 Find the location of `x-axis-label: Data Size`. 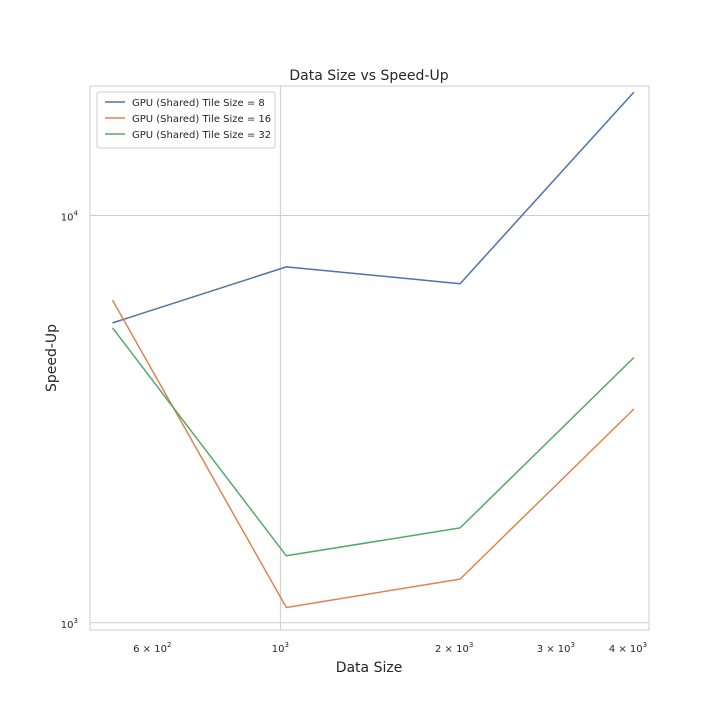

x-axis-label: Data Size is located at coordinates (369, 668).